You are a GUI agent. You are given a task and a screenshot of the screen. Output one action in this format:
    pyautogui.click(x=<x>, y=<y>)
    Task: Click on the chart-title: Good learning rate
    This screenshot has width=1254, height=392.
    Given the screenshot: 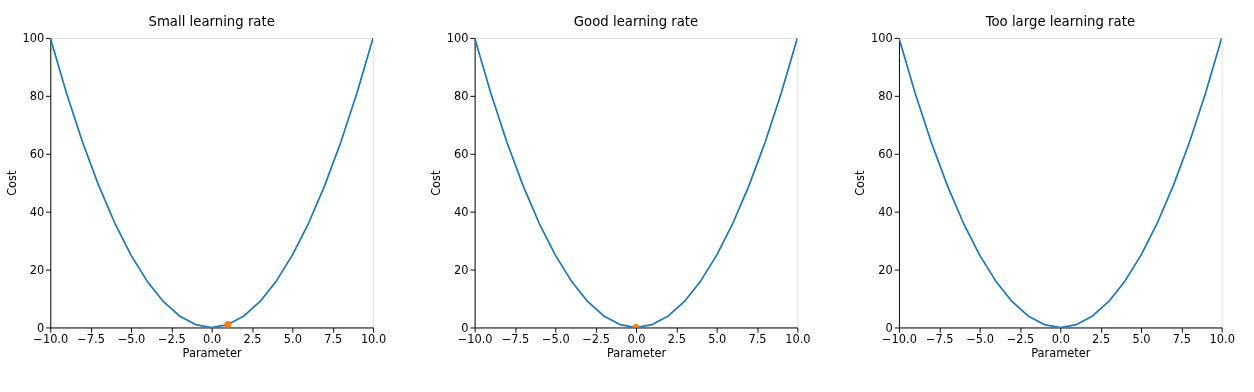 What is the action you would take?
    pyautogui.click(x=636, y=21)
    